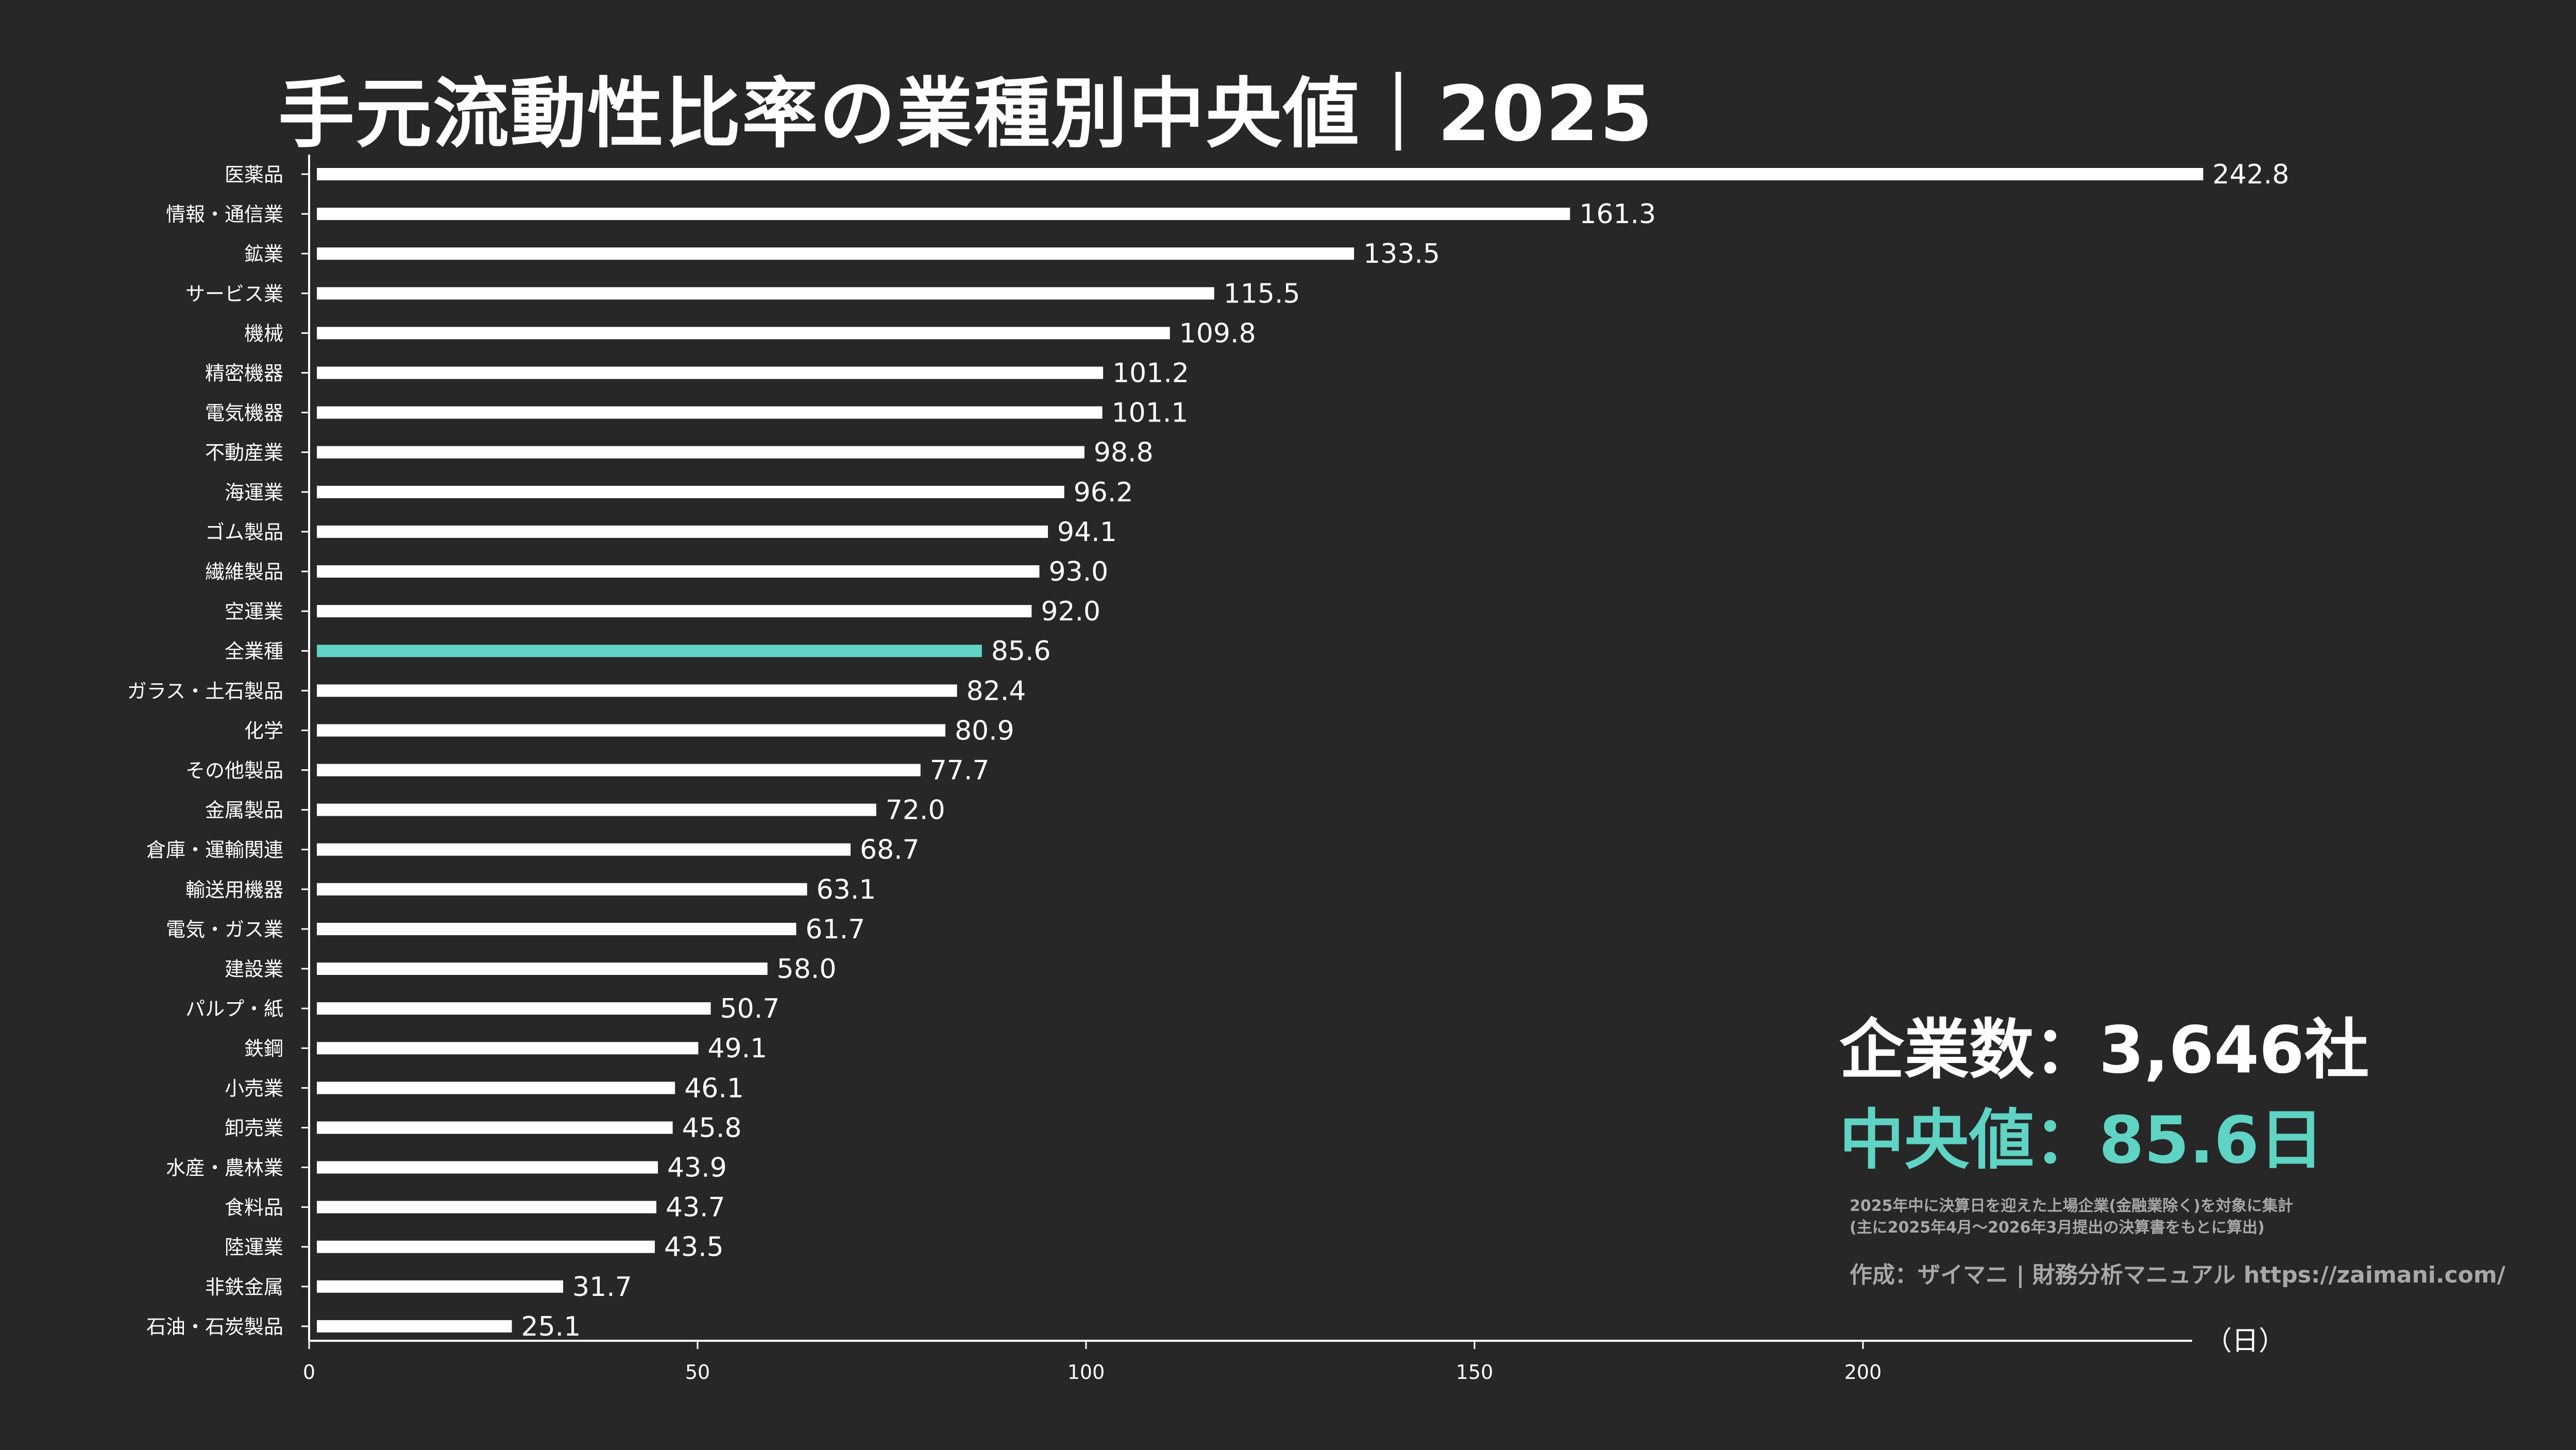 This screenshot has width=2576, height=1450. Describe the element at coordinates (712, 1127) in the screenshot. I see `value-label: 45.8` at that location.